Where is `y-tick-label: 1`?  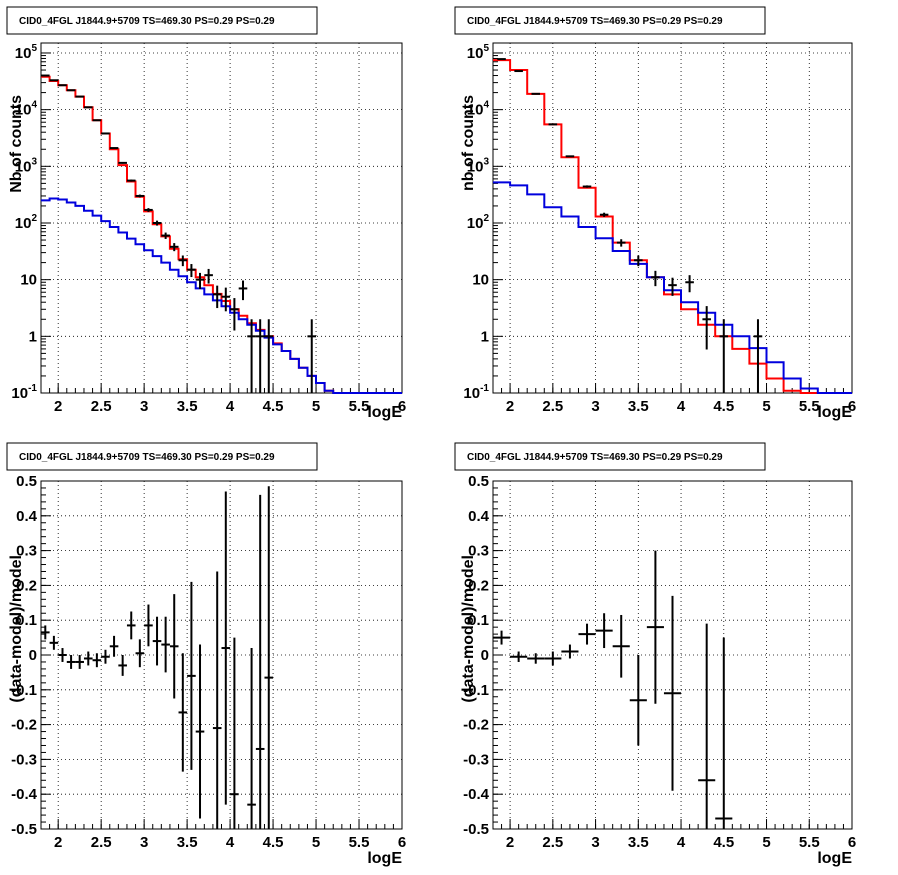 y-tick-label: 1 is located at coordinates (33, 336).